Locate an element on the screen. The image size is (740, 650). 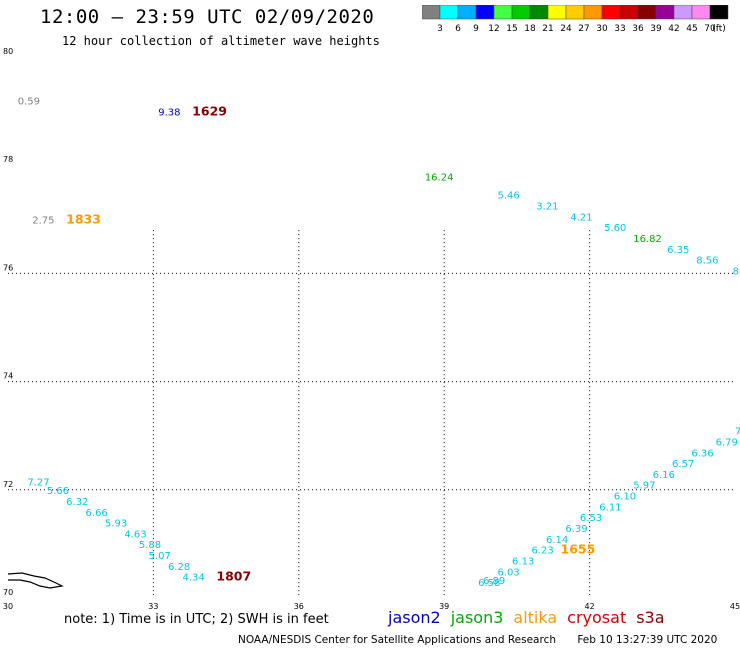
wave-height-label: 16.82 is located at coordinates (647, 239).